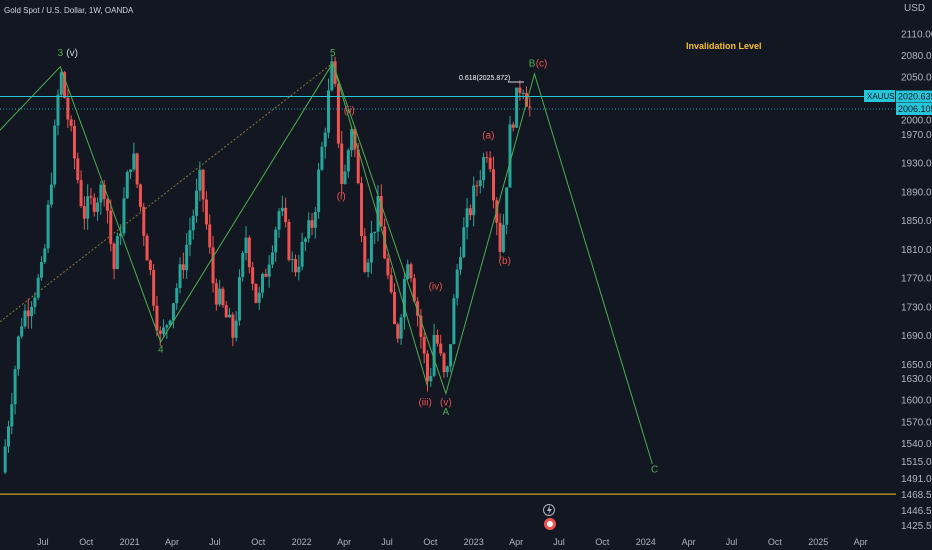 The height and width of the screenshot is (550, 932). I want to click on chart-title: Gold Spot / U.S. Dollar, 1W, OANDA, so click(69, 10).